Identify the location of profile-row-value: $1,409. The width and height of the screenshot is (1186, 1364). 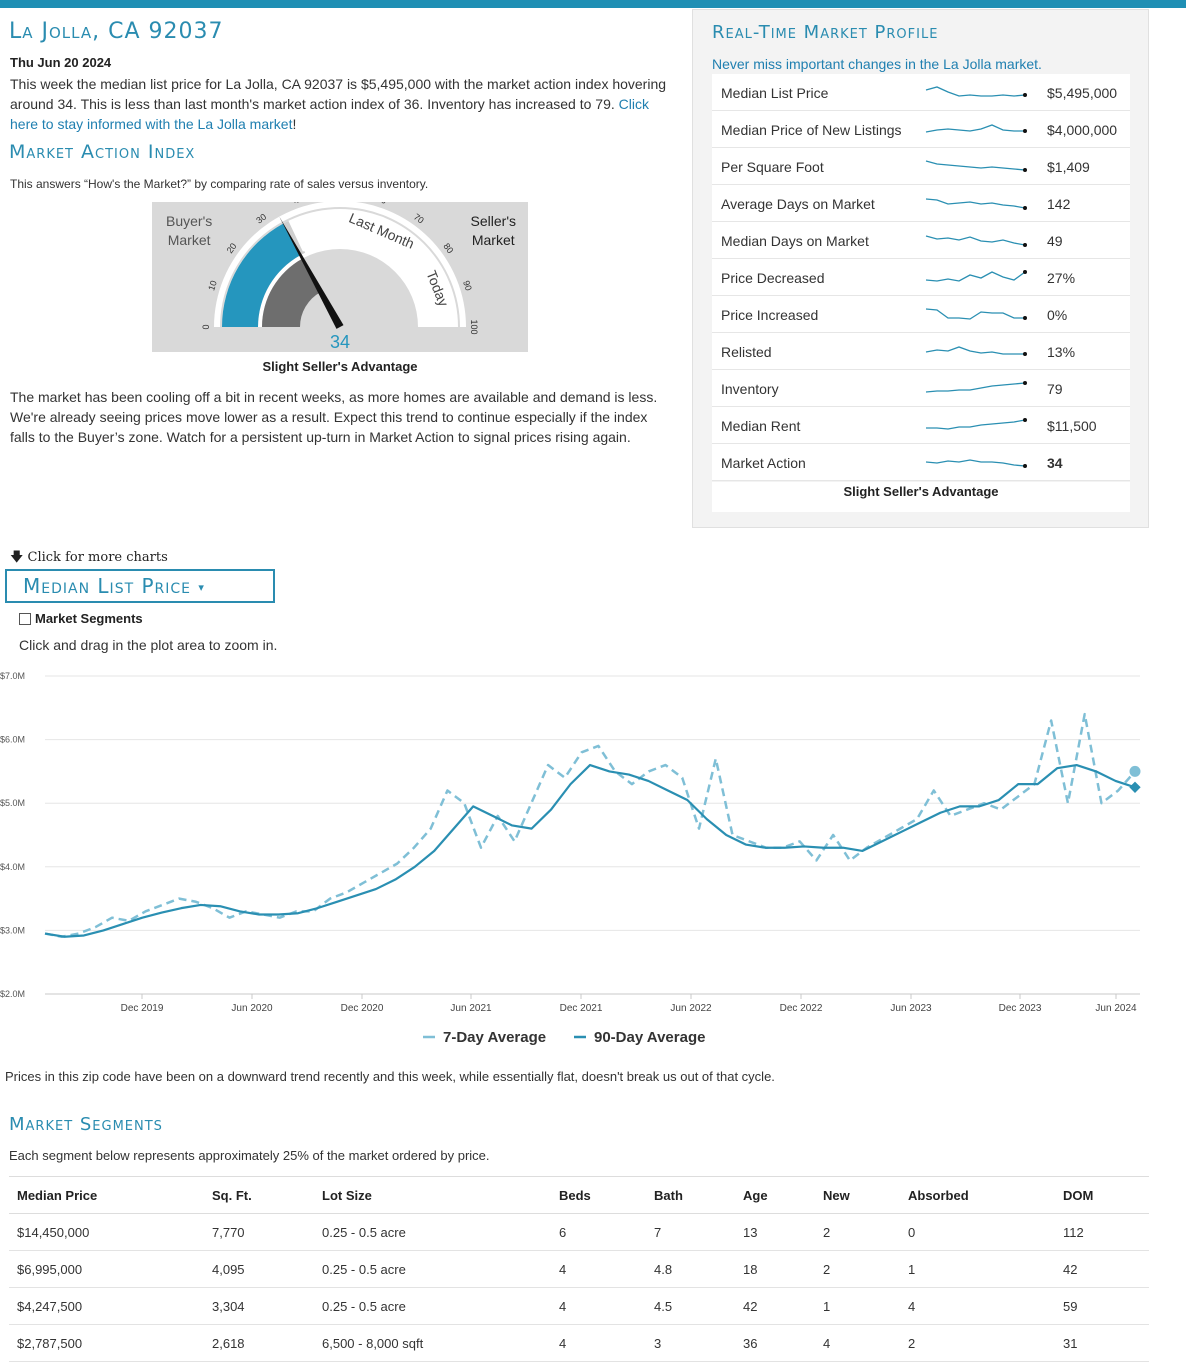
(1068, 167).